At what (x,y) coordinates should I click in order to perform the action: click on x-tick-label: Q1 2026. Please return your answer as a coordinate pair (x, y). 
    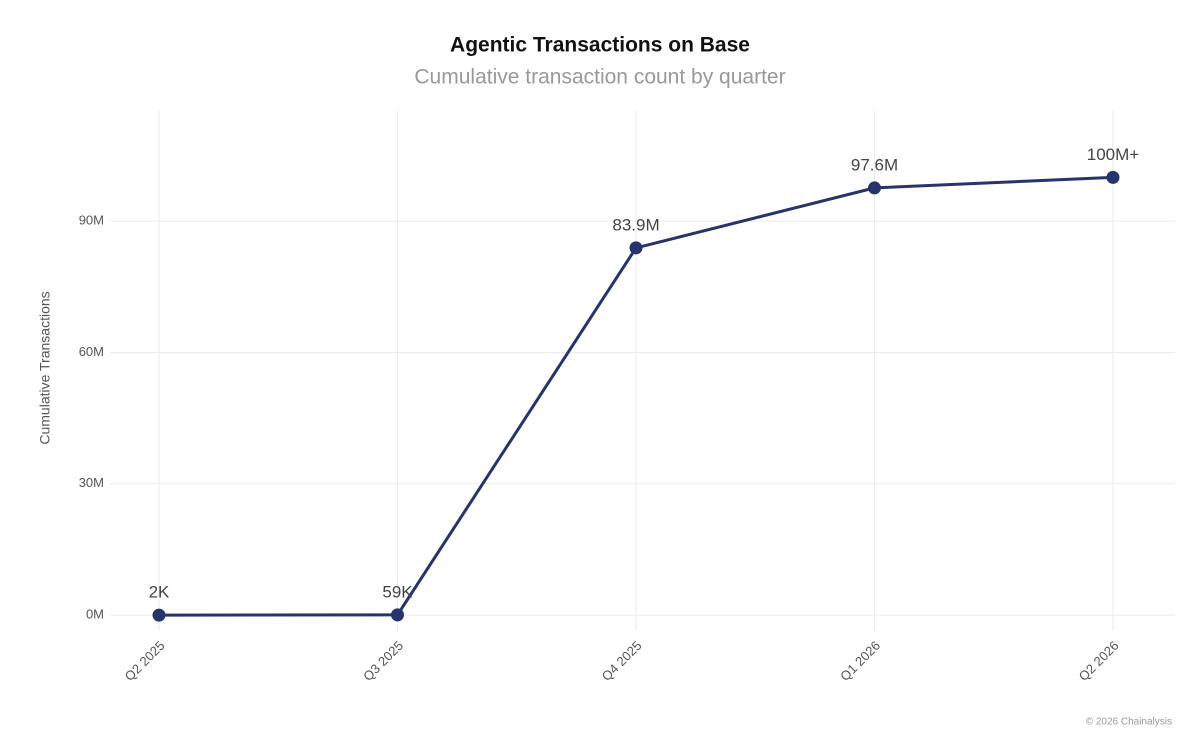
    Looking at the image, I should click on (860, 661).